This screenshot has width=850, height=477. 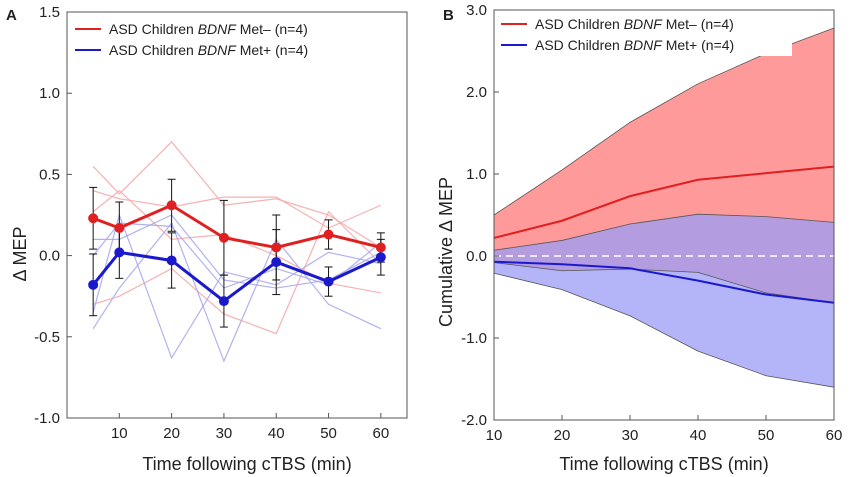 What do you see at coordinates (171, 433) in the screenshot?
I see `panel-a-x-tick-label: 20` at bounding box center [171, 433].